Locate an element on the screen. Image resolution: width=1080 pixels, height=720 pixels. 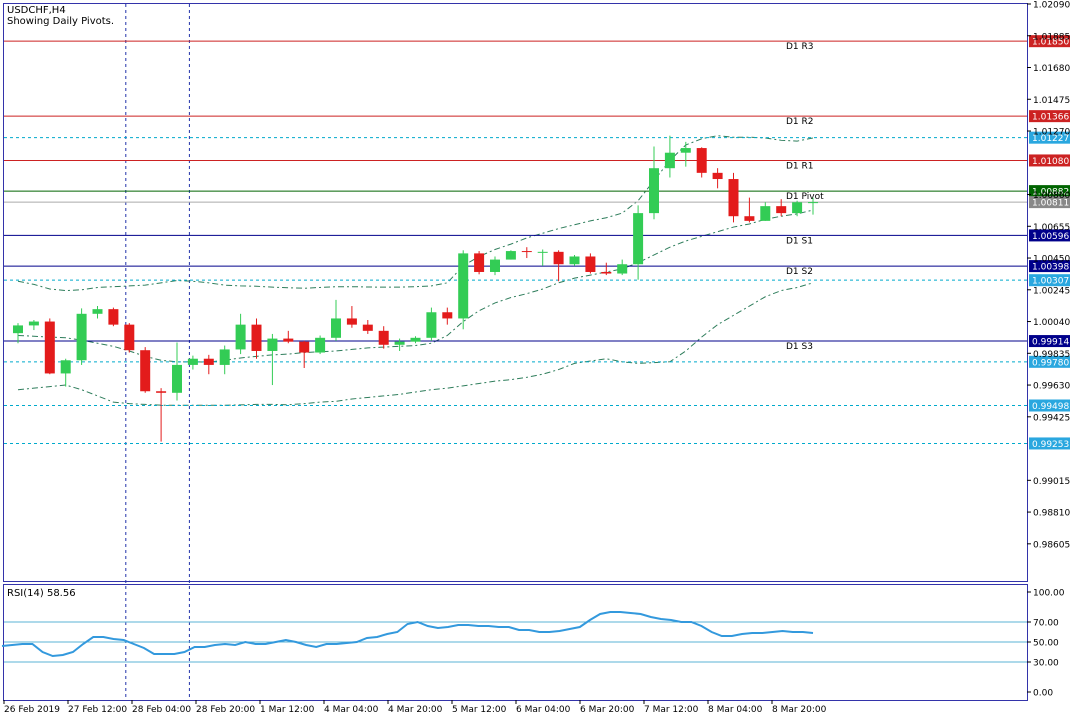
dashed-level-label-4: 0.99253 is located at coordinates (1050, 445).